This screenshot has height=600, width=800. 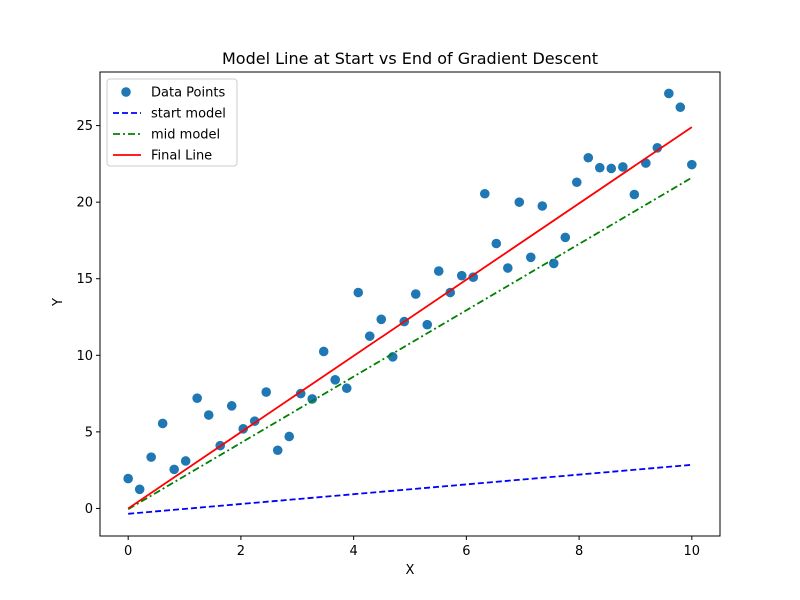 I want to click on x-tick-label: 4, so click(x=353, y=551).